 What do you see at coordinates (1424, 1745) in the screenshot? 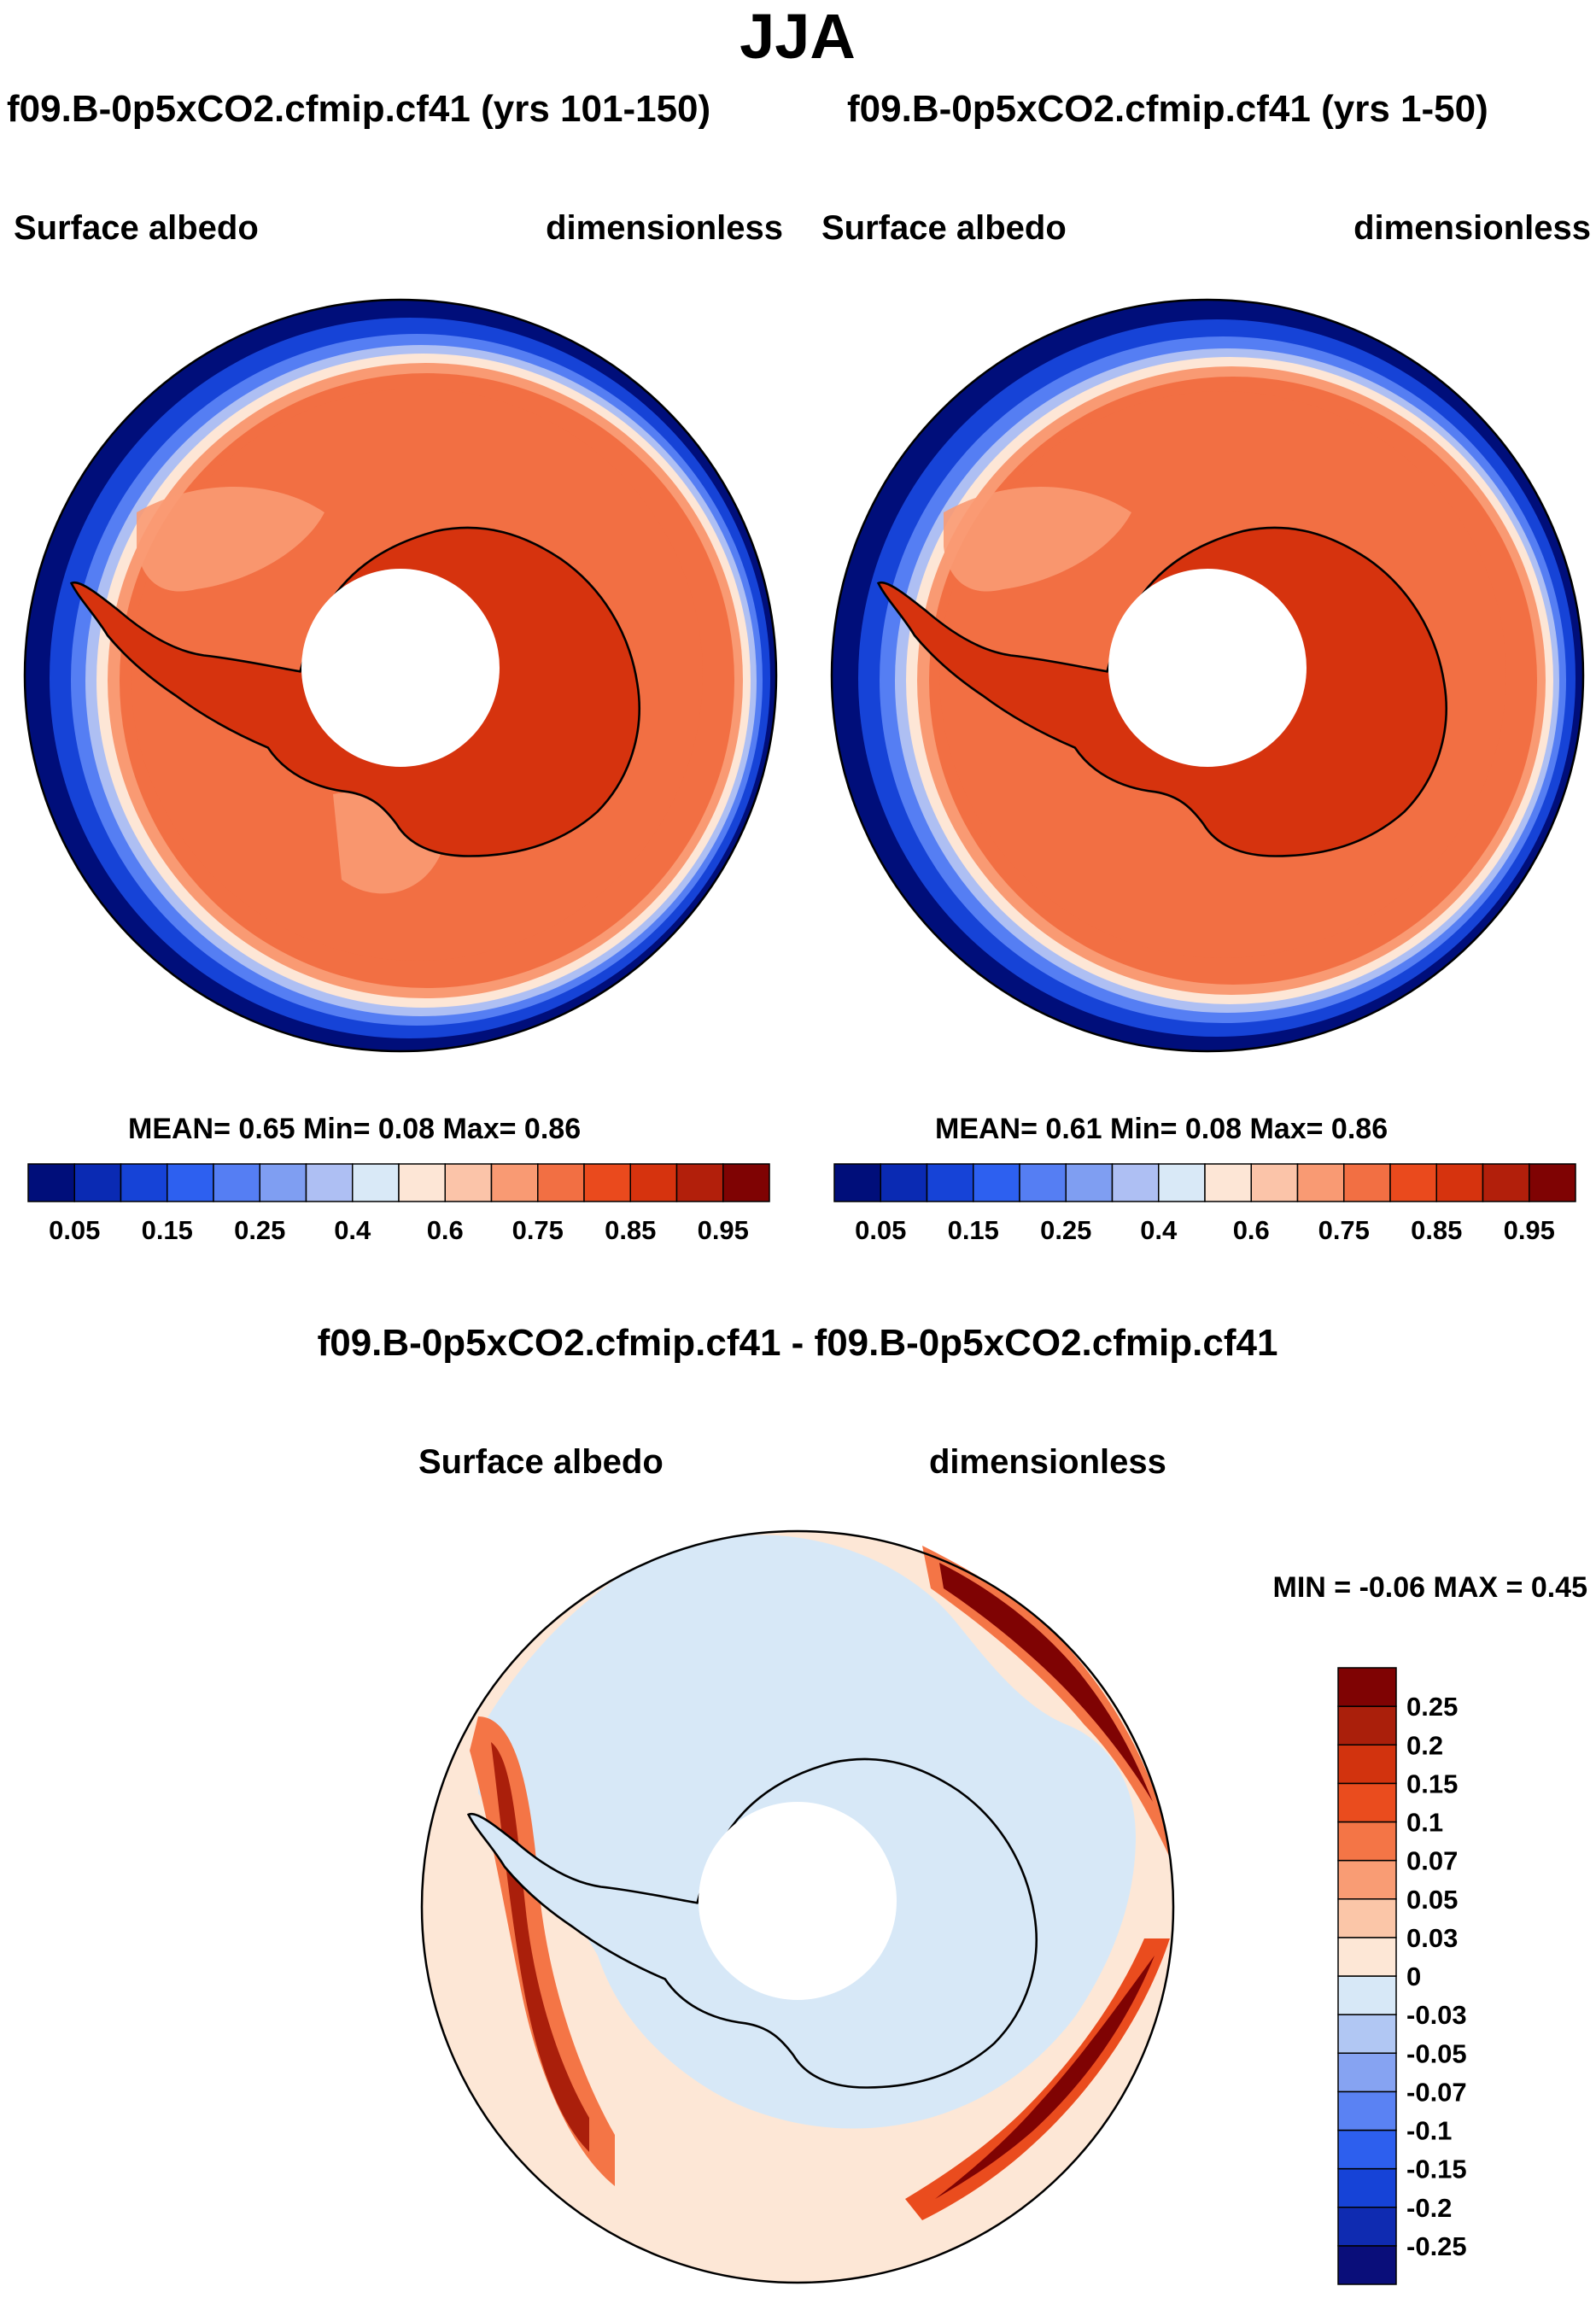
I see `colorbar-tick-label: 0.2` at bounding box center [1424, 1745].